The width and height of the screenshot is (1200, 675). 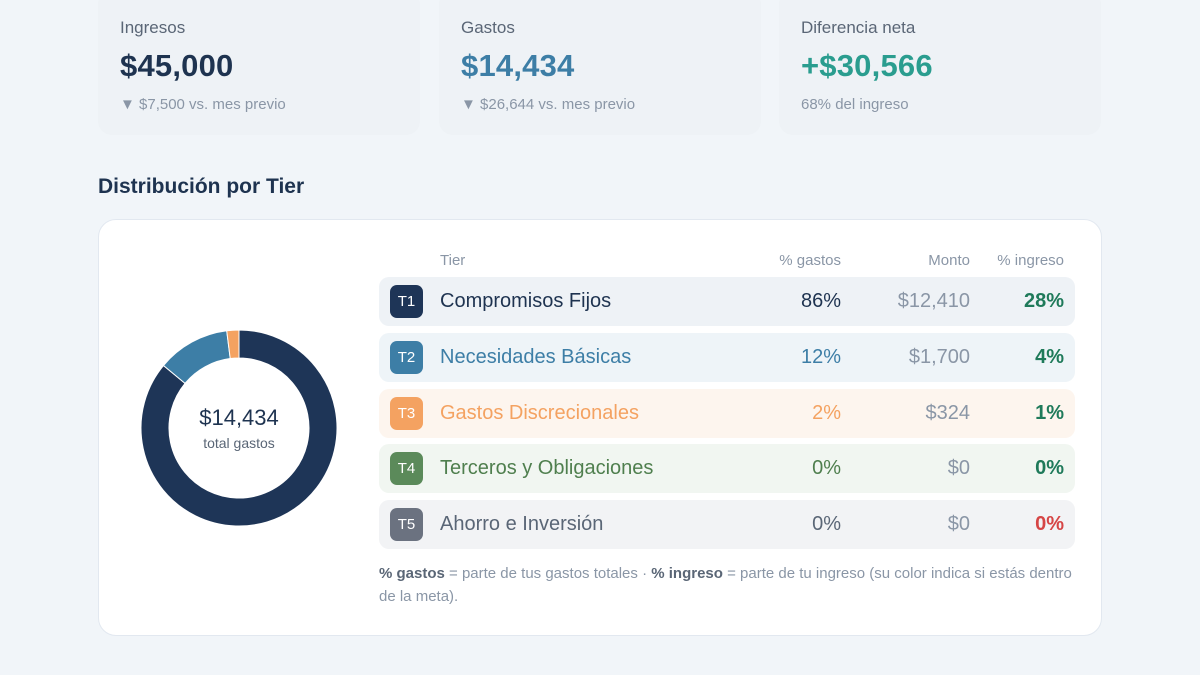 I want to click on section-title: Distribución por Tier, so click(x=201, y=186).